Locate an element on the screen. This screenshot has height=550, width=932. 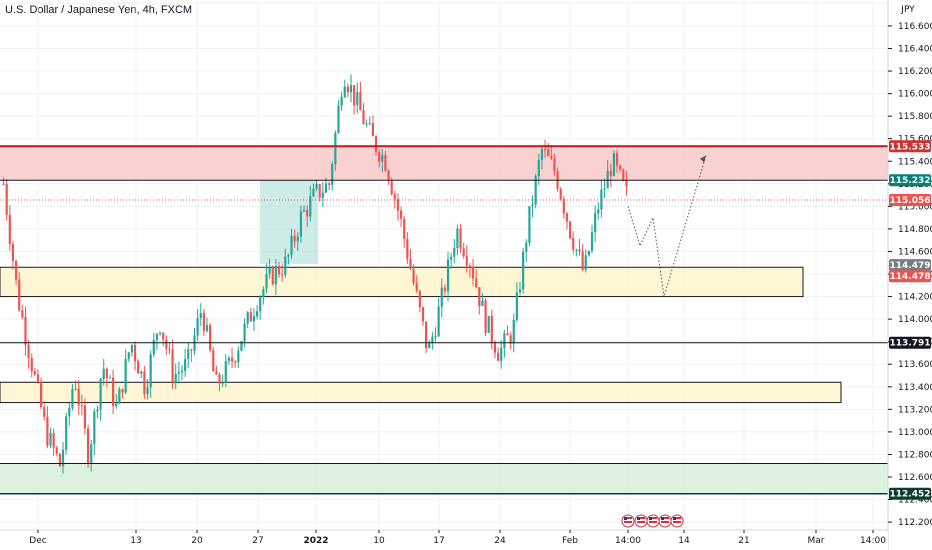
us-flag-icon is located at coordinates (677, 521).